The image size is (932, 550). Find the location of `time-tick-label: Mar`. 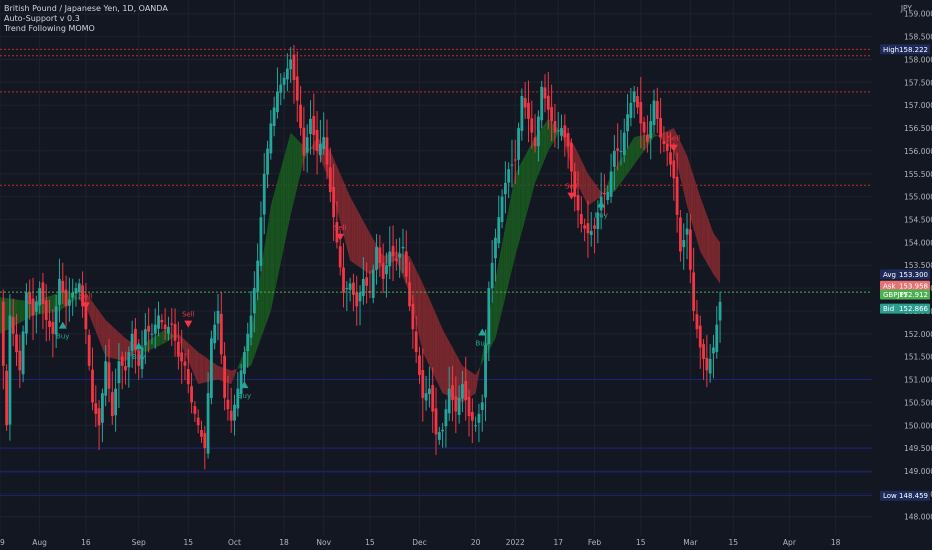

time-tick-label: Mar is located at coordinates (690, 542).